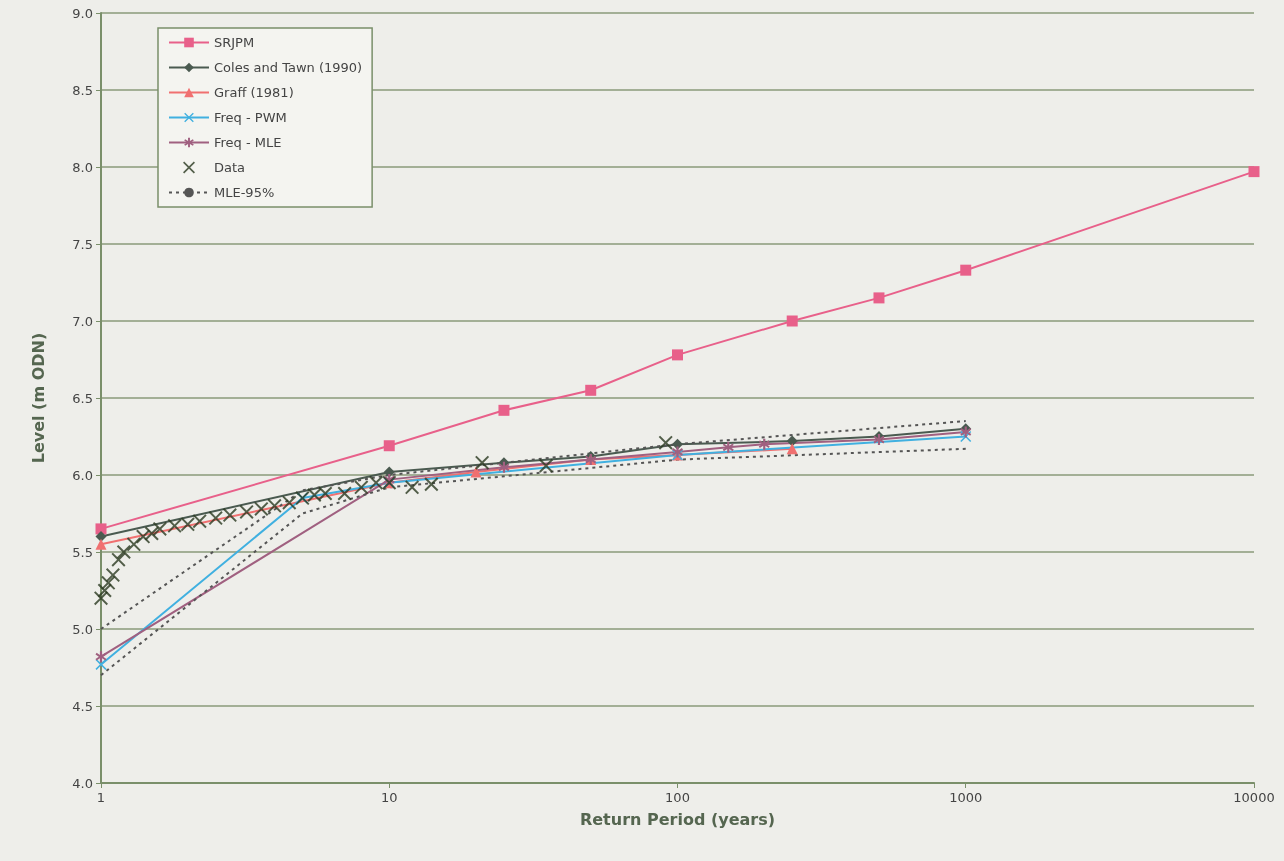 The width and height of the screenshot is (1284, 861). I want to click on y-tick-label: 7.5, so click(82, 244).